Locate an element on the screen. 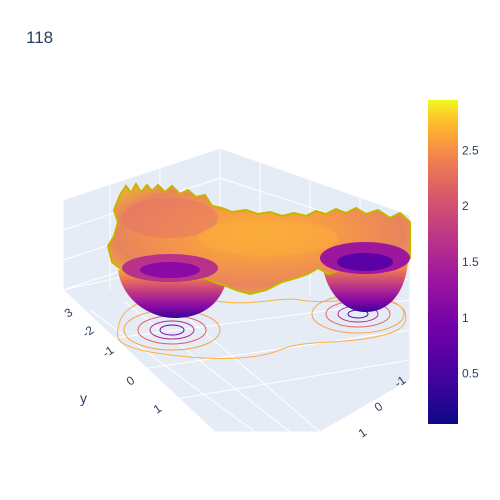  surface-highlight-left is located at coordinates (170, 218).